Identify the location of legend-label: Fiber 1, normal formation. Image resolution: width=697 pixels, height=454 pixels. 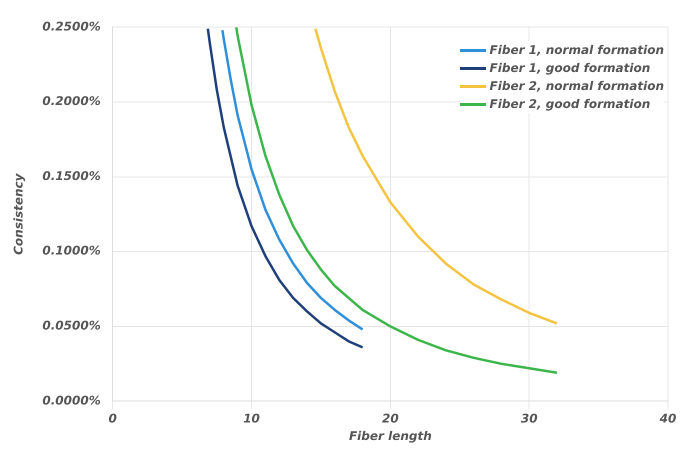
(577, 50).